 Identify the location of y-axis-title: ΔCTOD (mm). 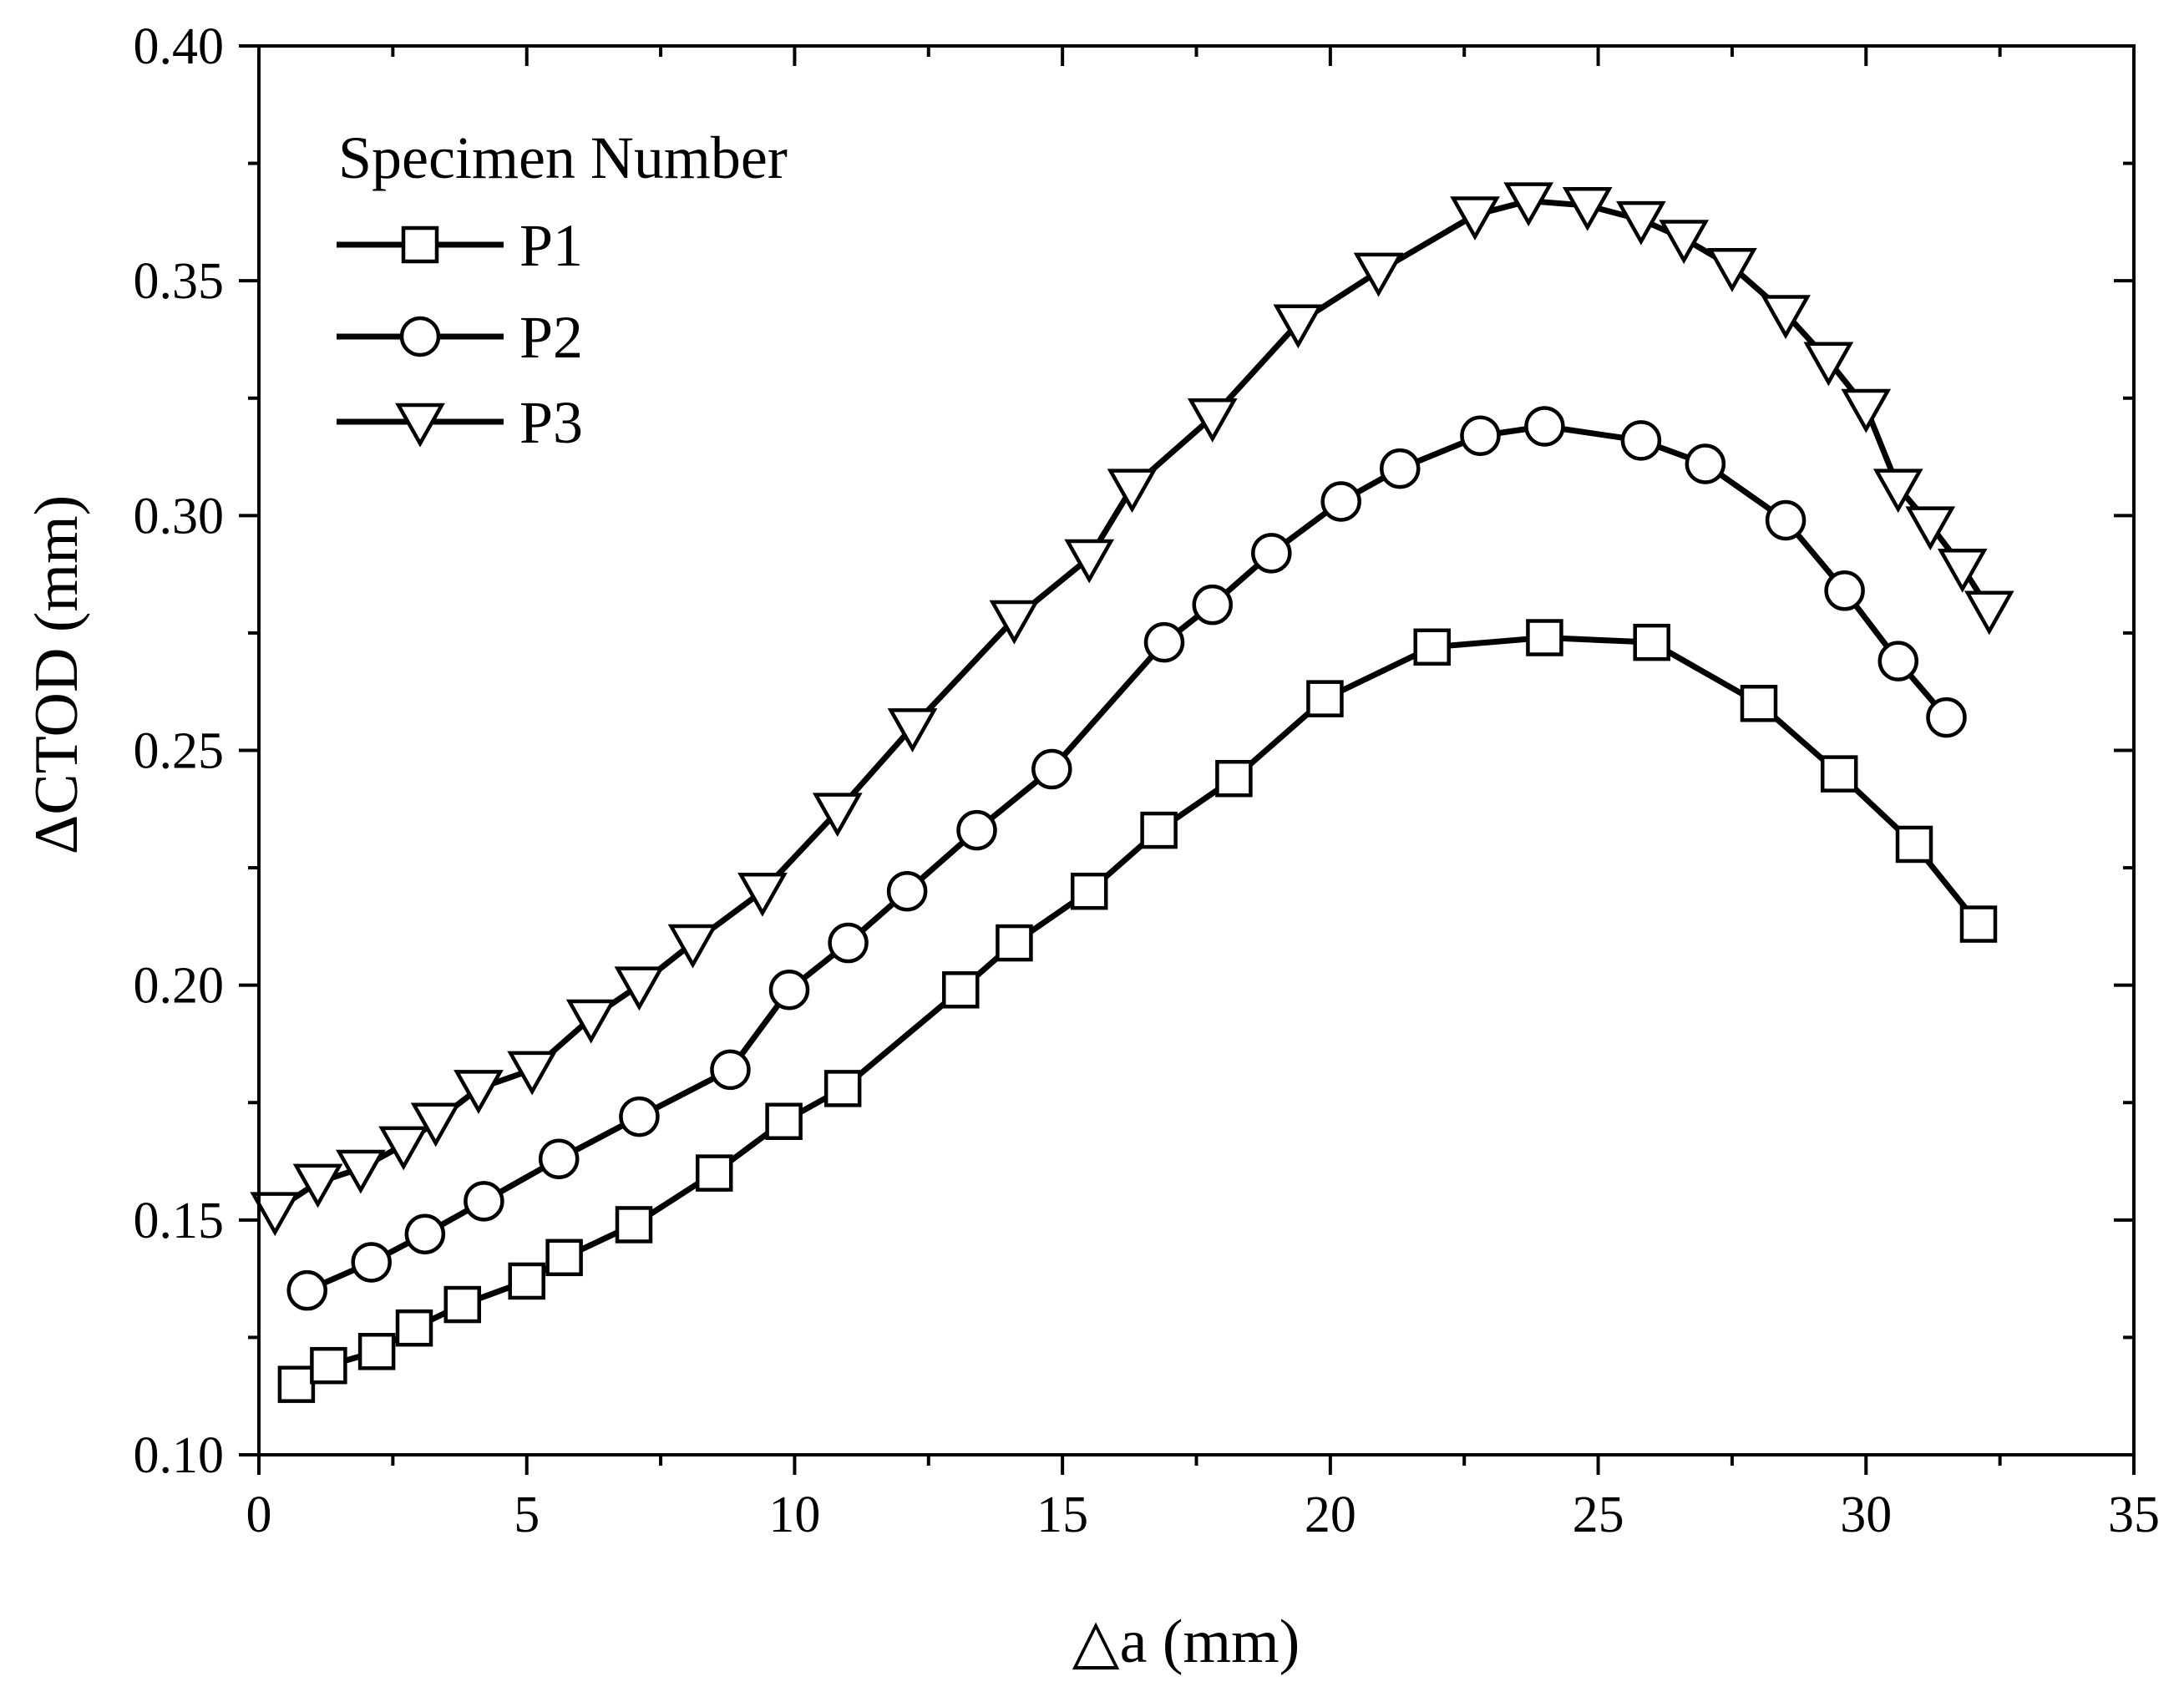
(57, 675).